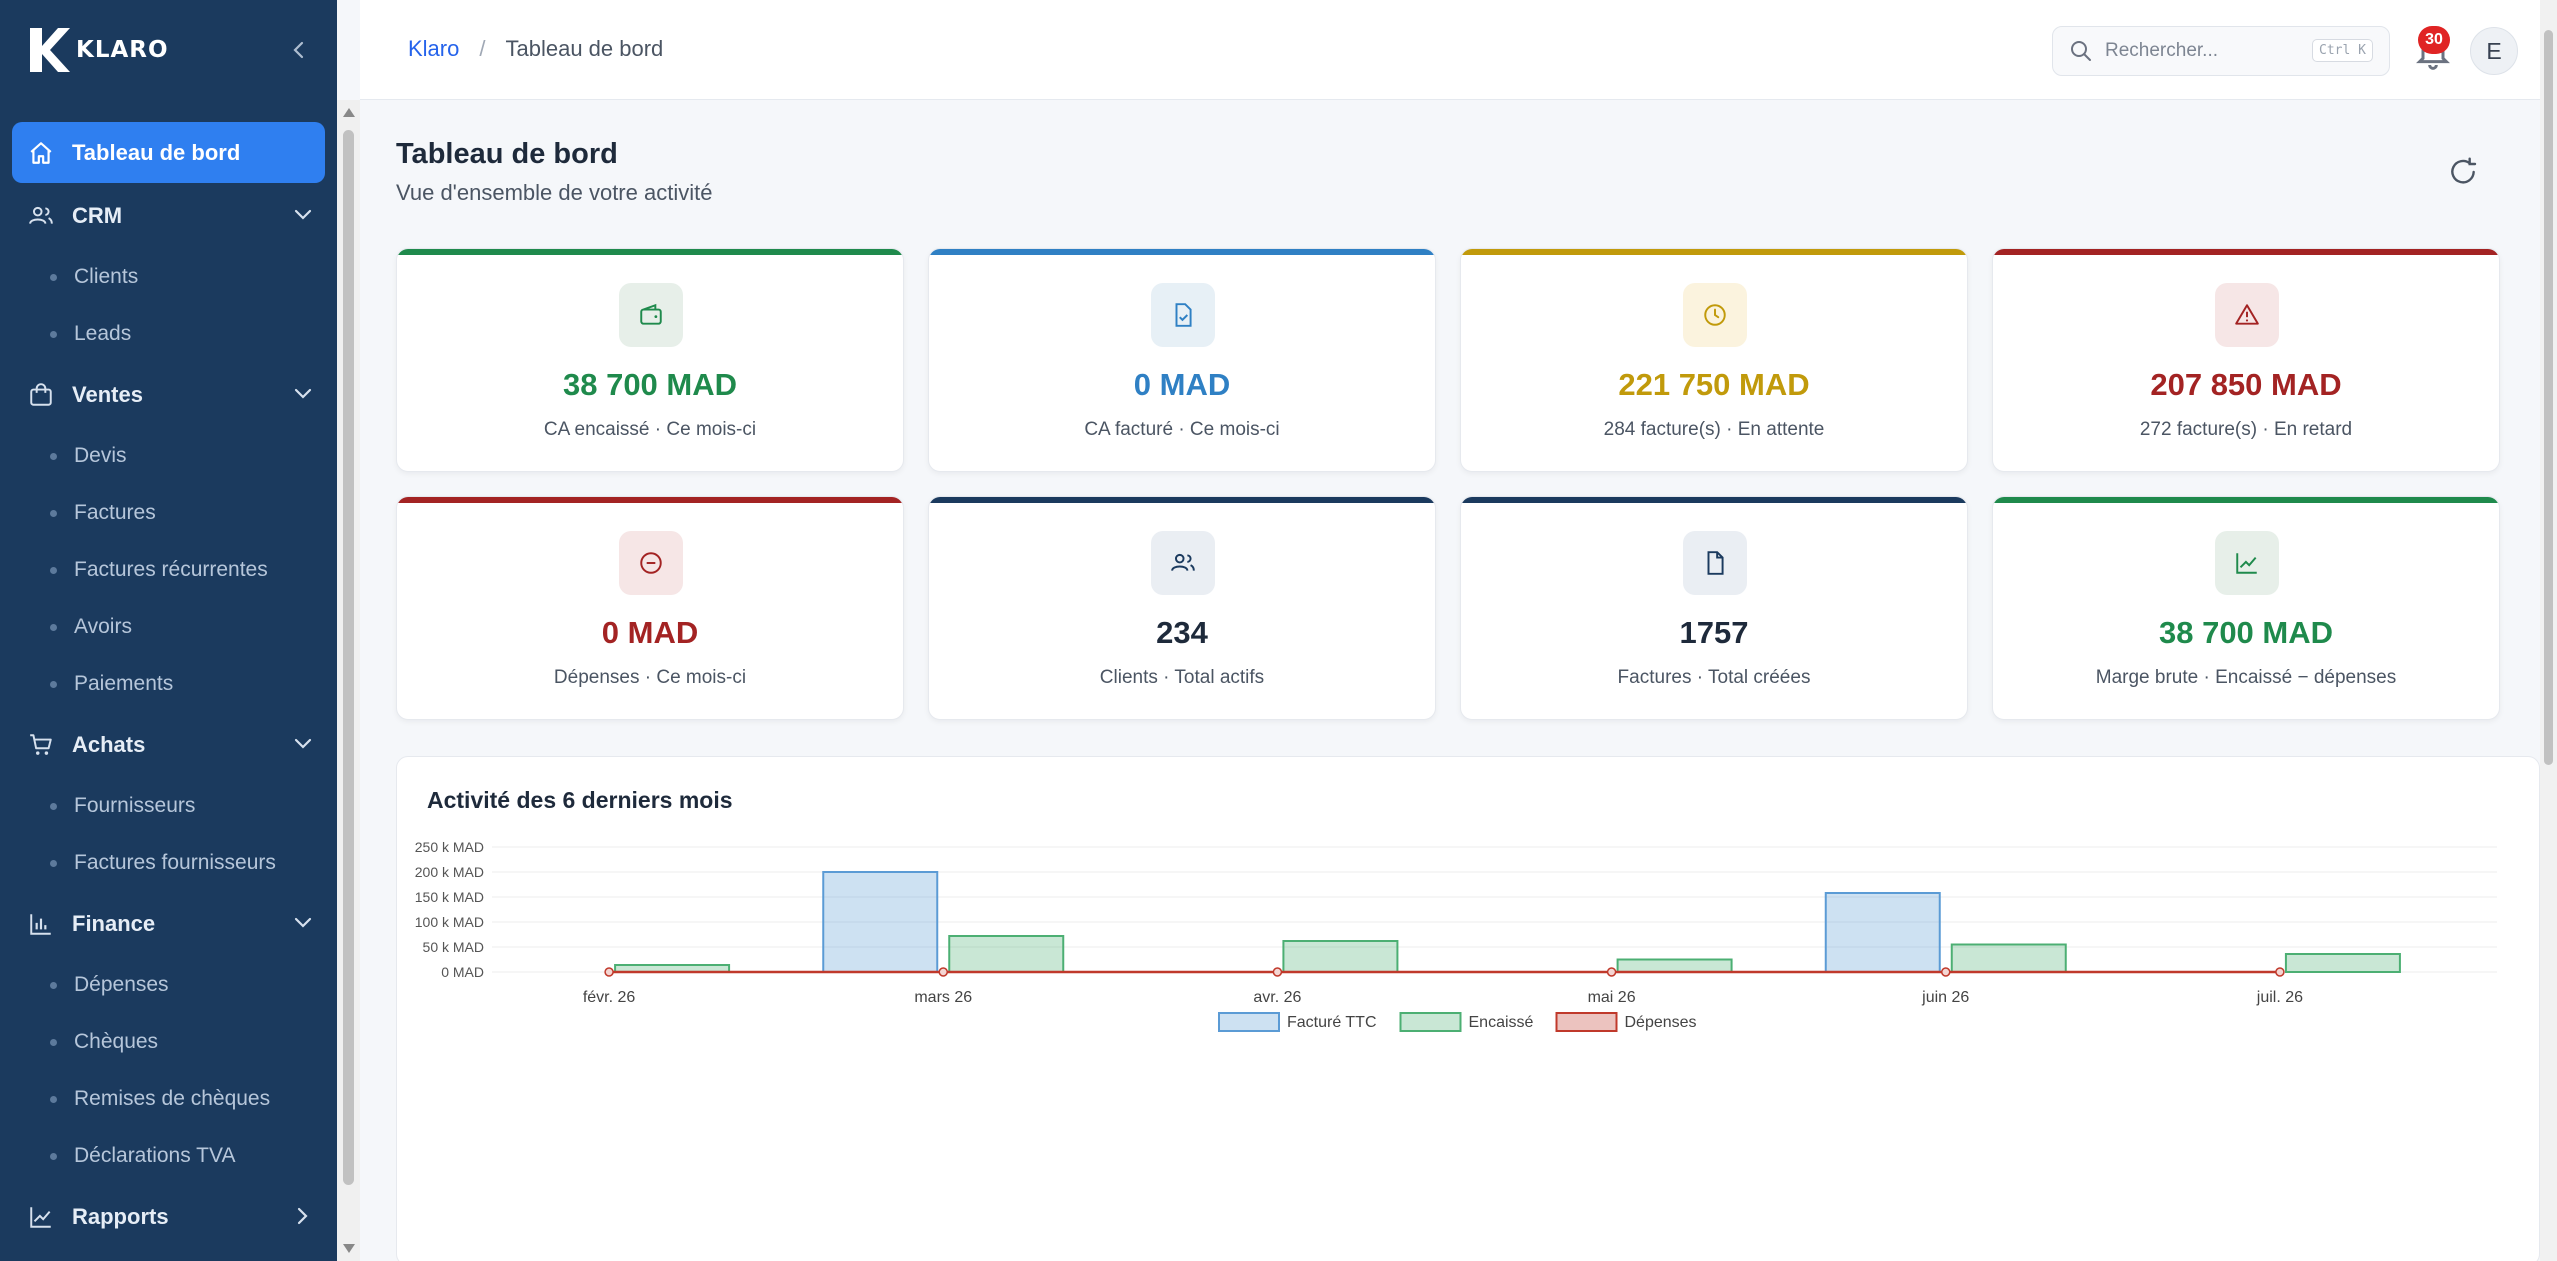 This screenshot has width=2557, height=1261. What do you see at coordinates (650, 608) in the screenshot?
I see `kpi-card-depenses: 0 MAD Dépenses · Ce mois-ci` at bounding box center [650, 608].